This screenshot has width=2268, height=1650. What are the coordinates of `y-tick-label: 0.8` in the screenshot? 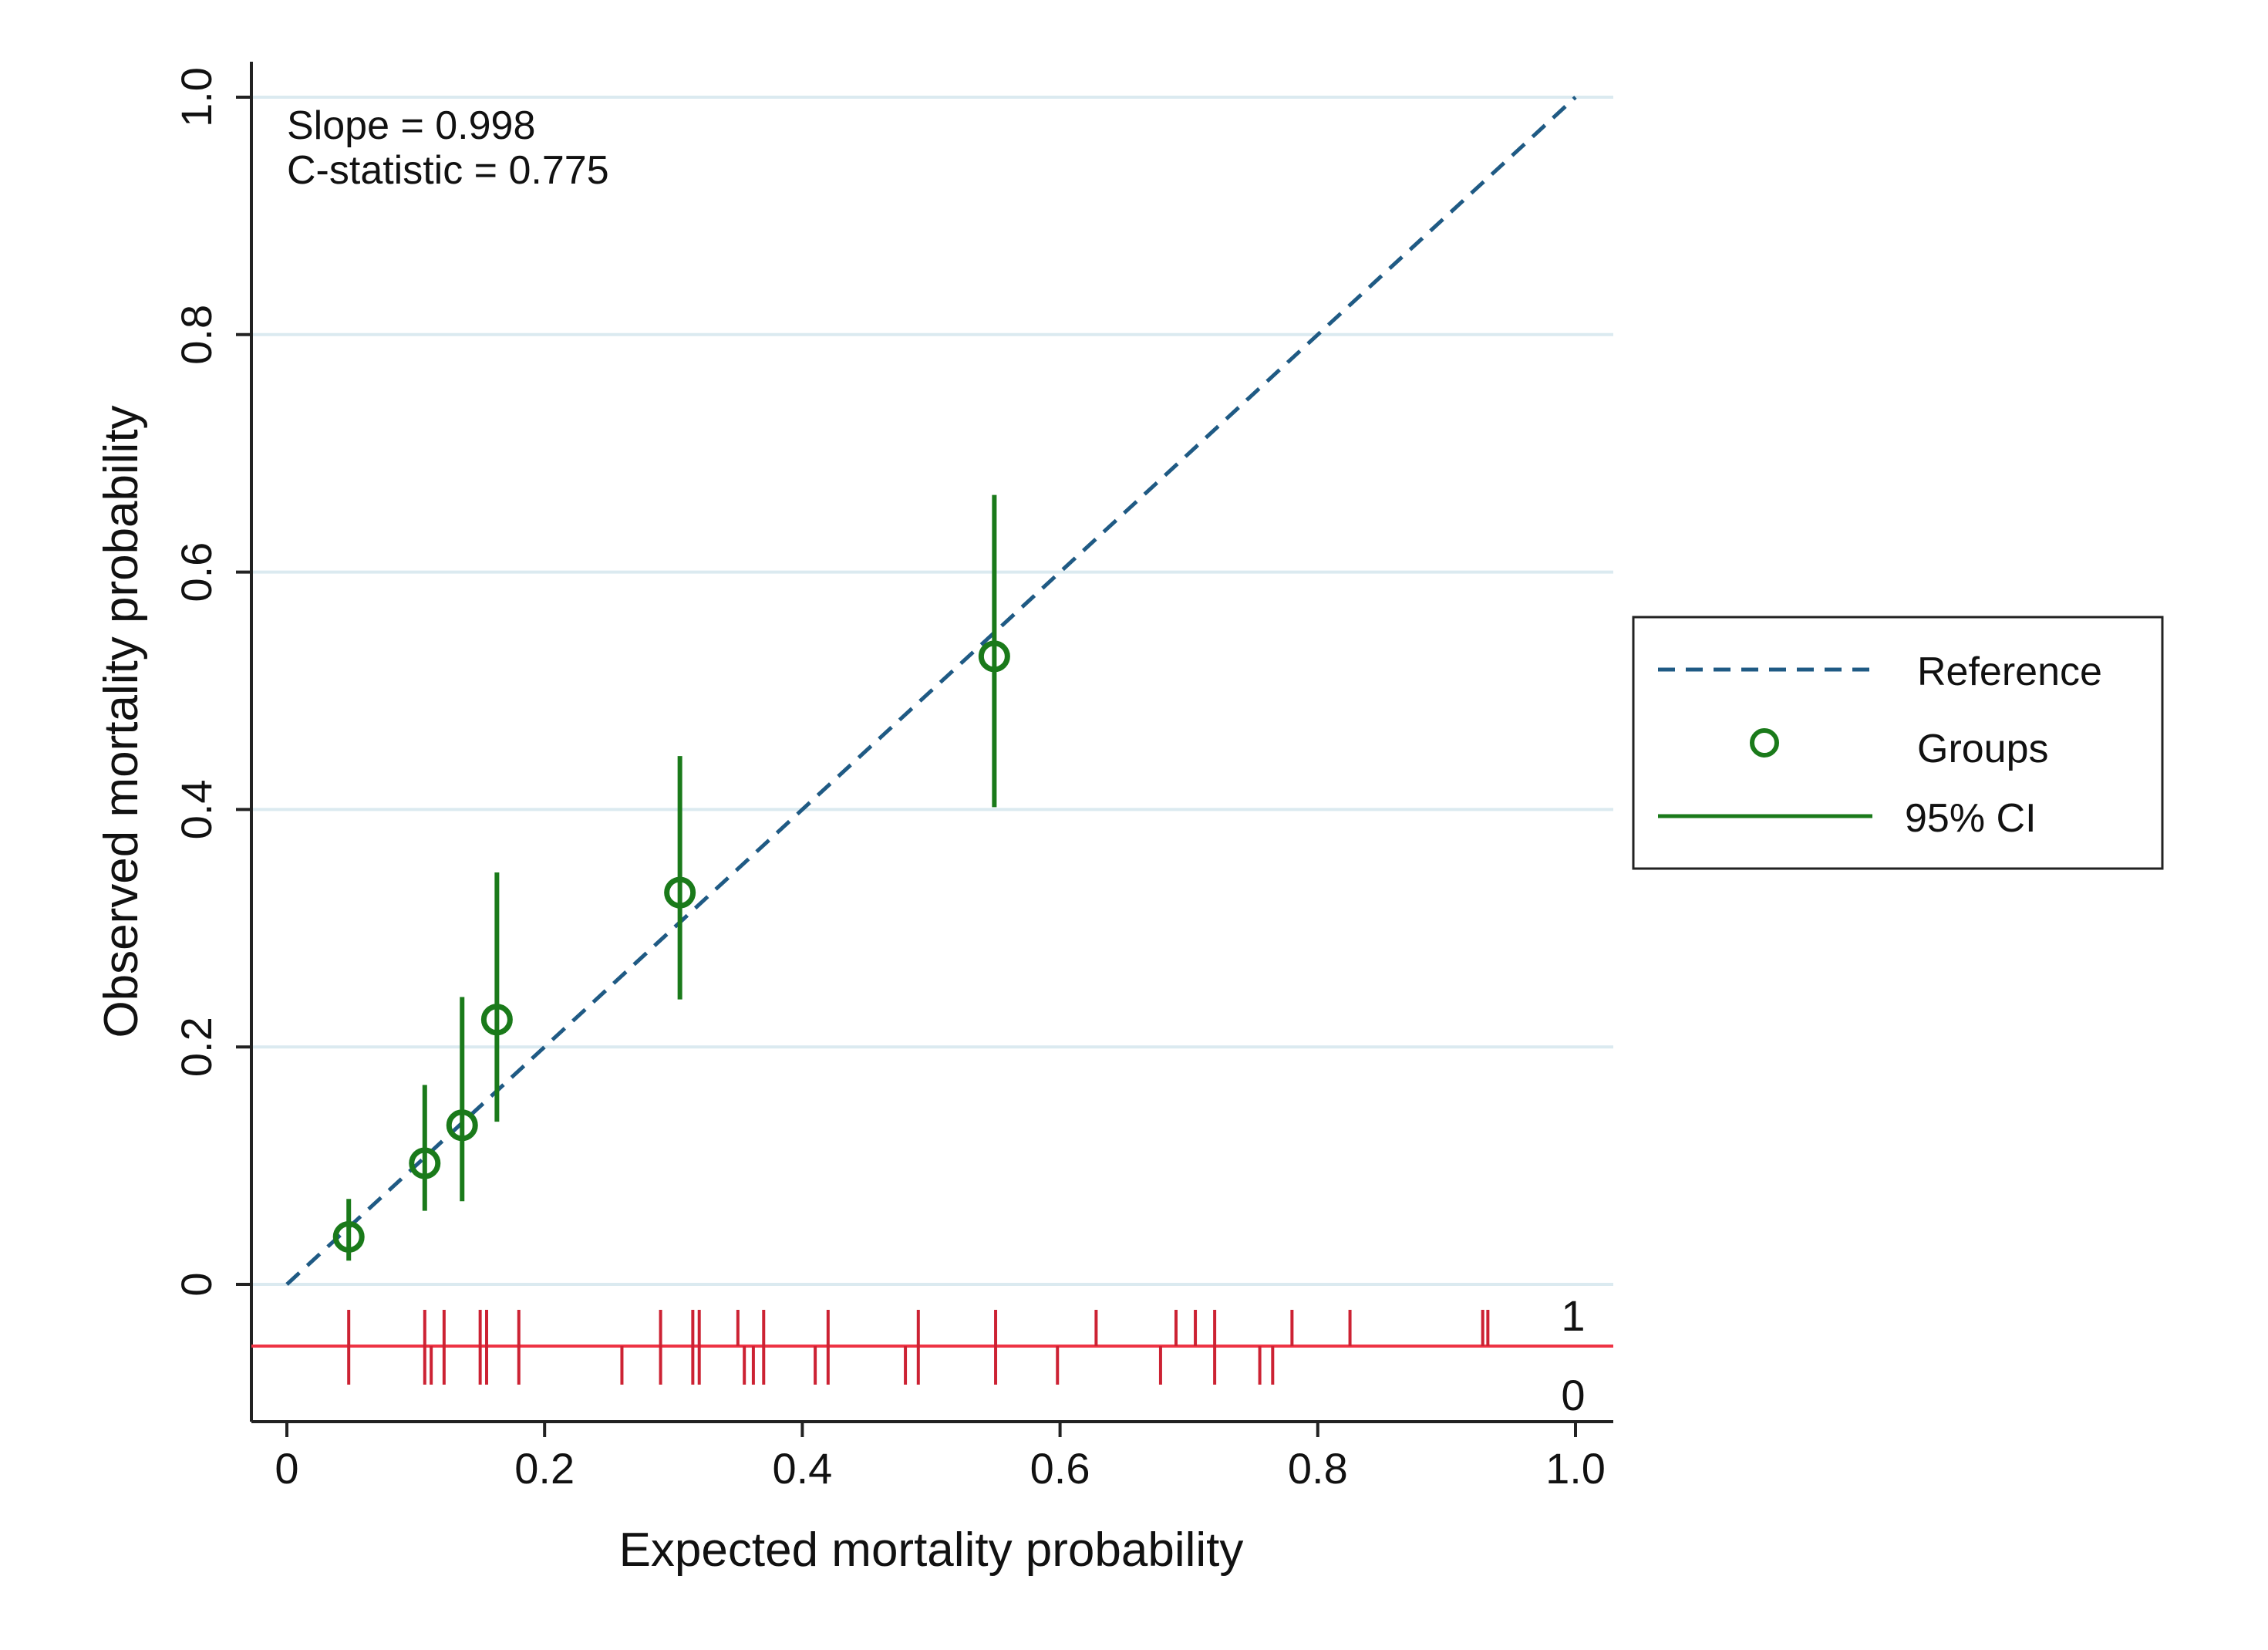 It's located at (196, 335).